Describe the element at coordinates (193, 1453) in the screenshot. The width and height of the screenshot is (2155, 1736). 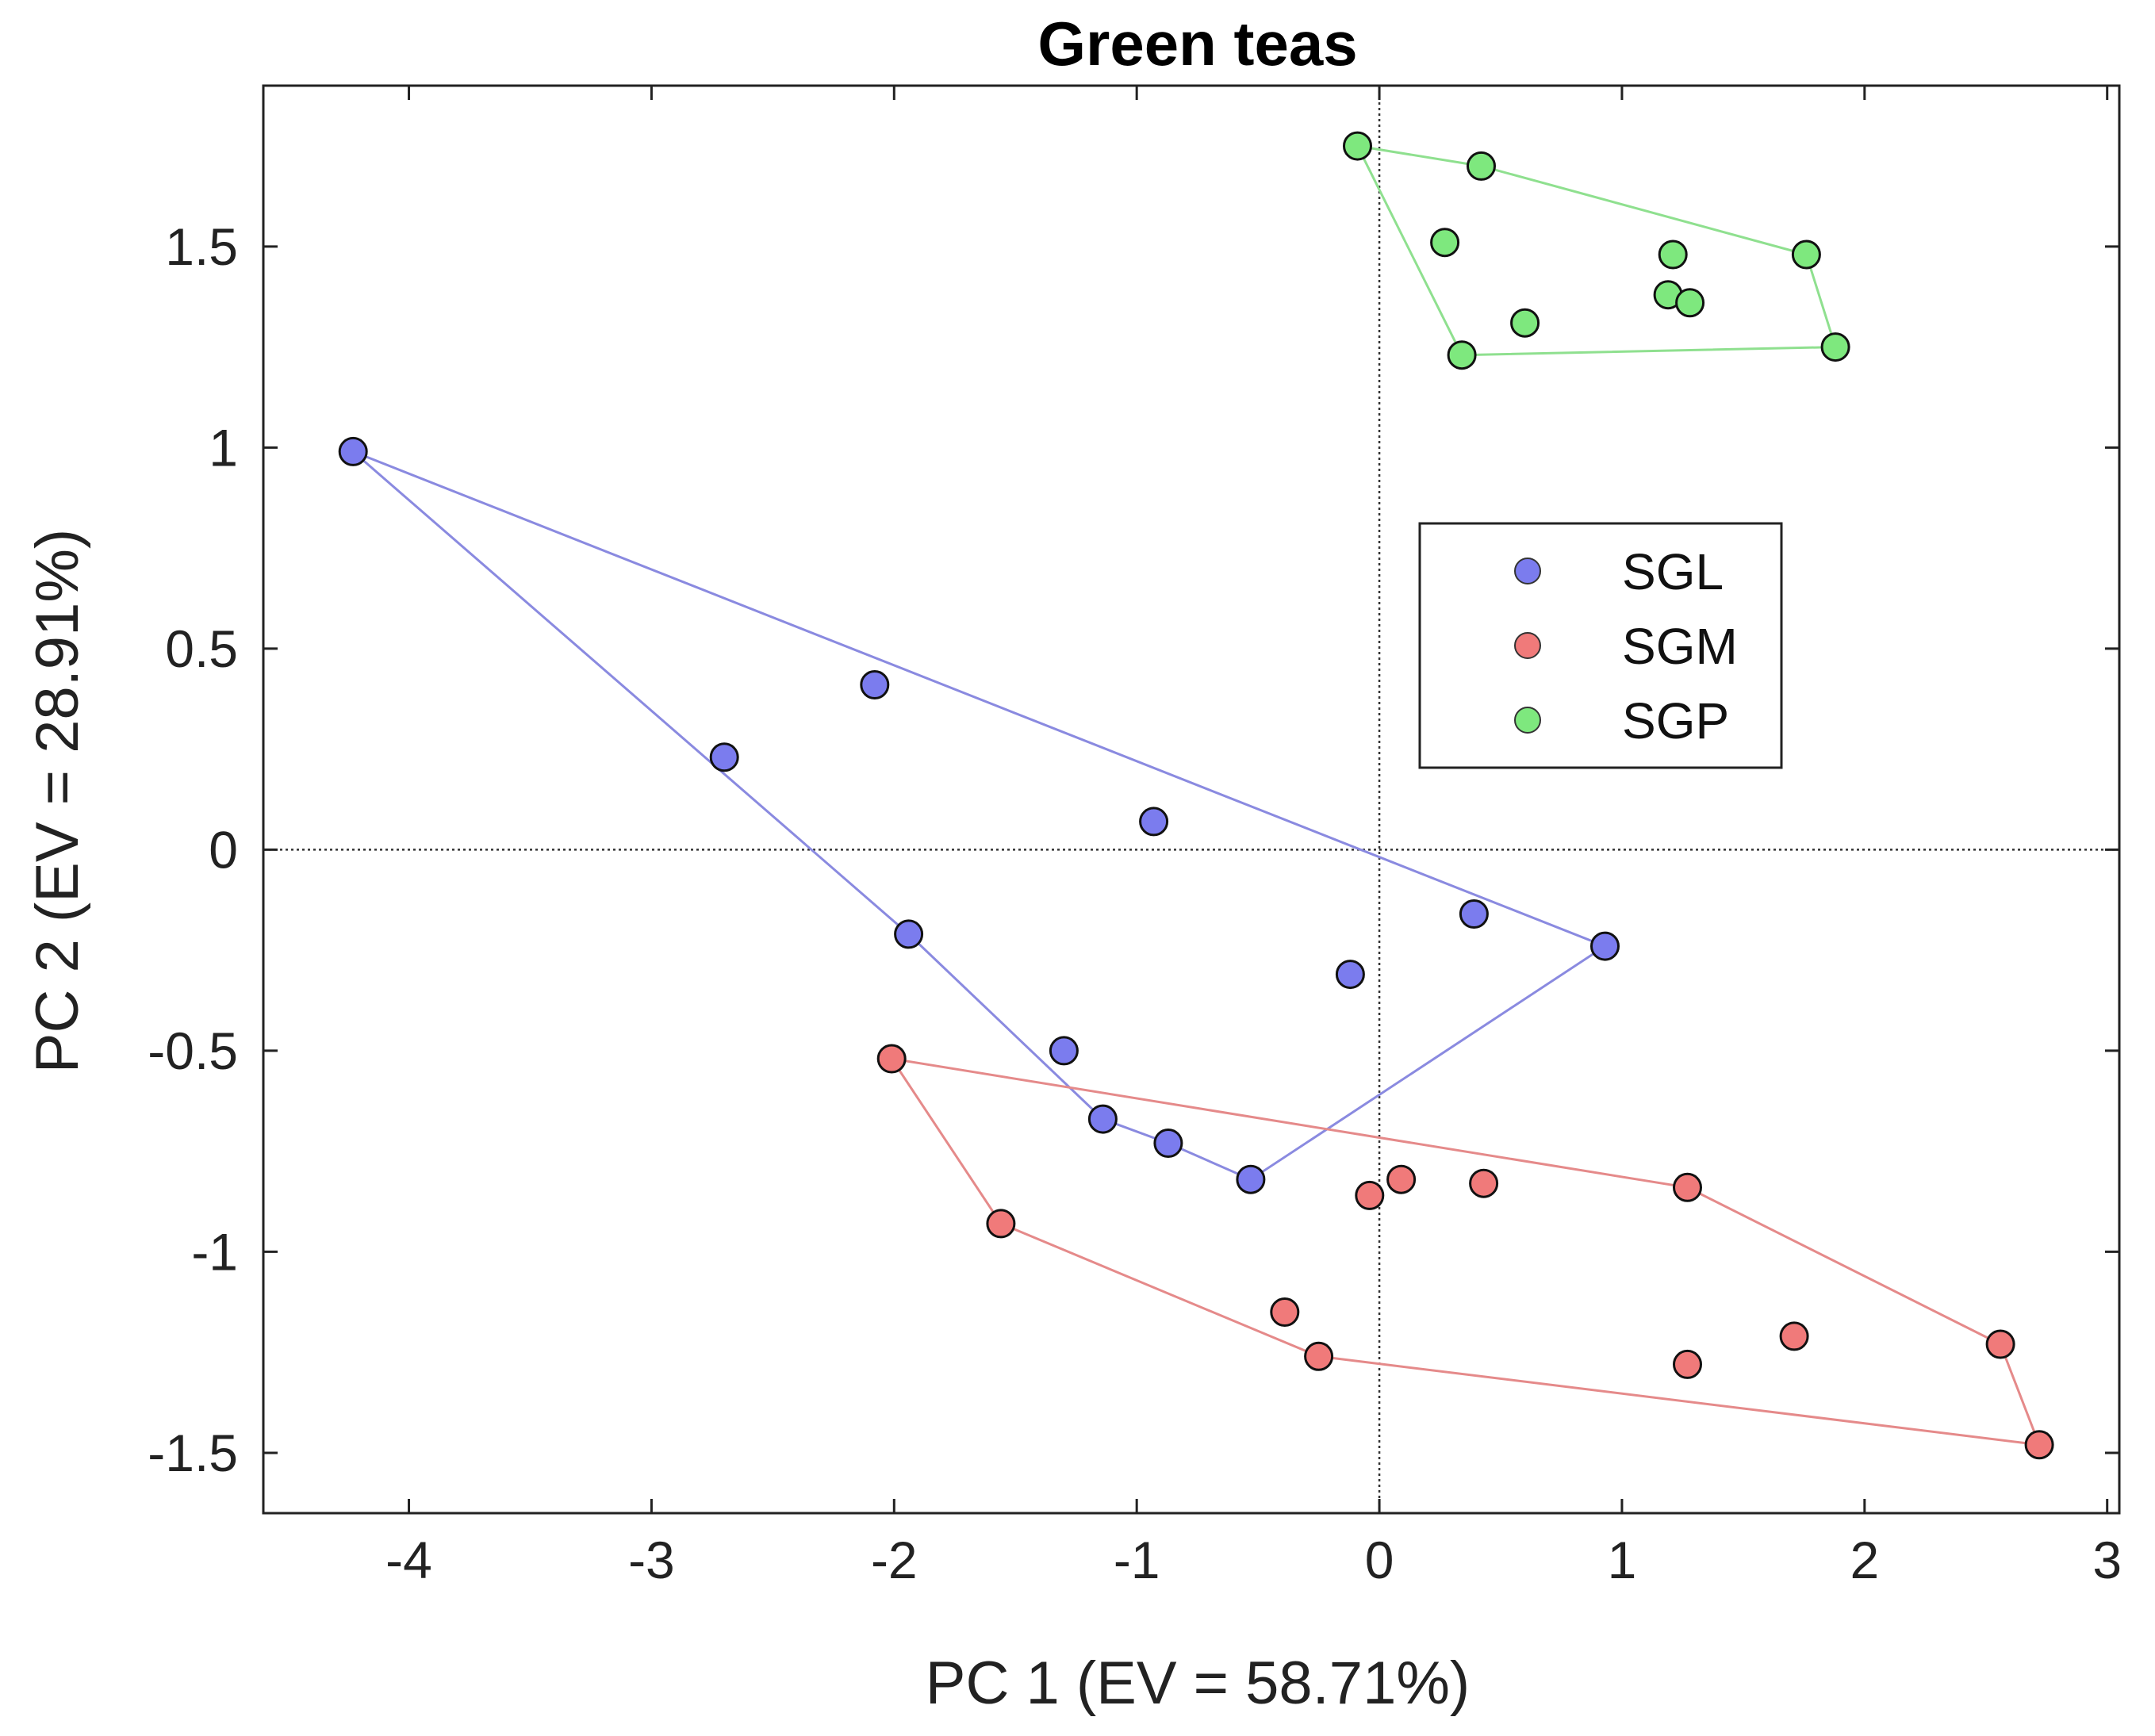
I see `y-tick-label: -1.5` at that location.